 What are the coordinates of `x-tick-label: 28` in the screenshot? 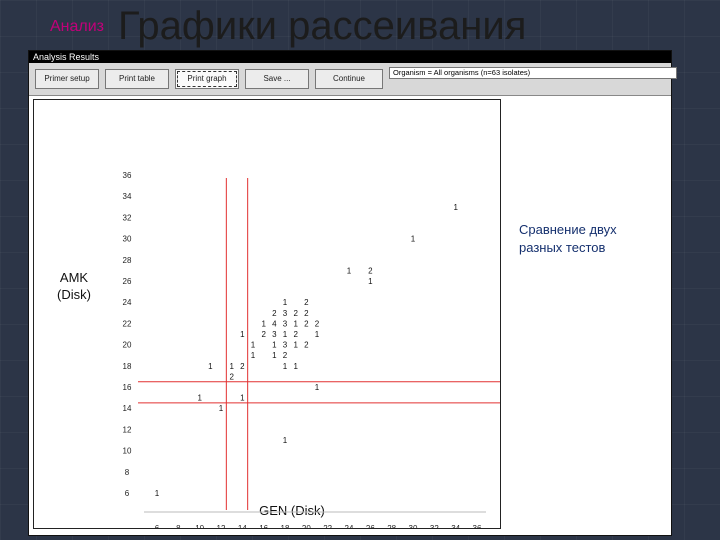 It's located at (391, 526).